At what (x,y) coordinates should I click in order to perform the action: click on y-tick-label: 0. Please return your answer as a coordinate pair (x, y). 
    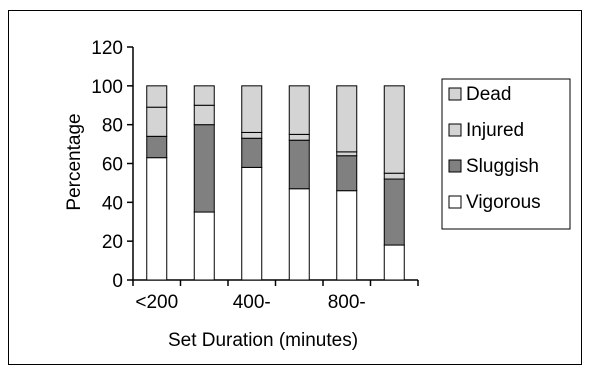
    Looking at the image, I should click on (117, 281).